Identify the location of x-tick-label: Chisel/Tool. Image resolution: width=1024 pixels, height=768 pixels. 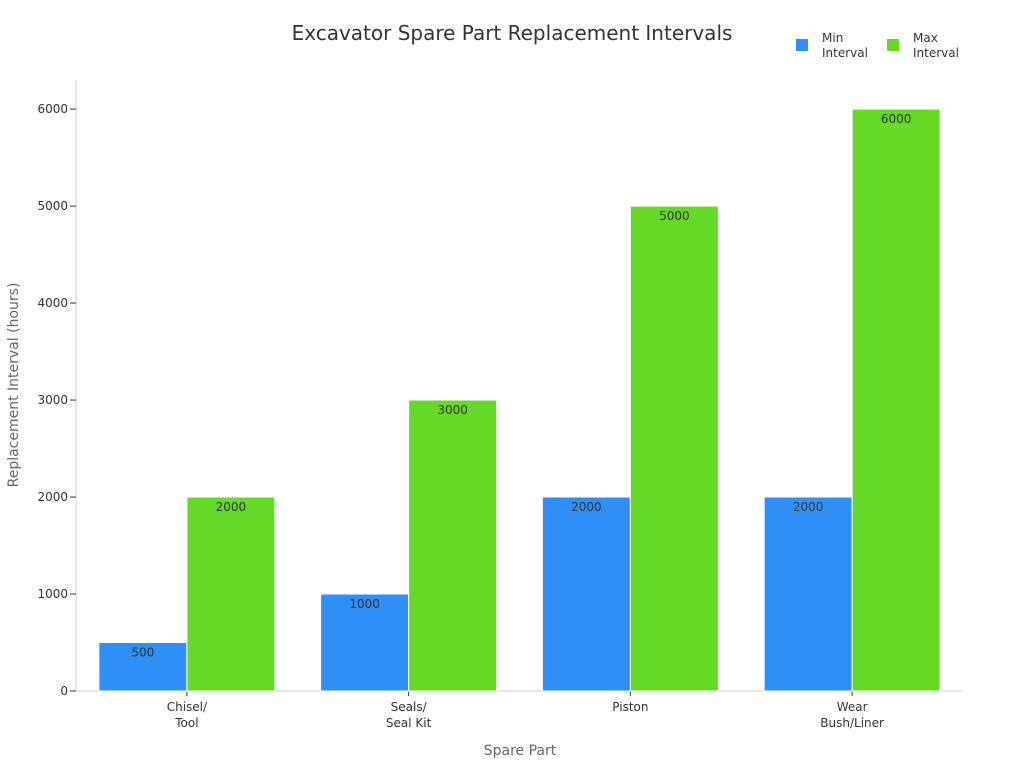
(187, 715).